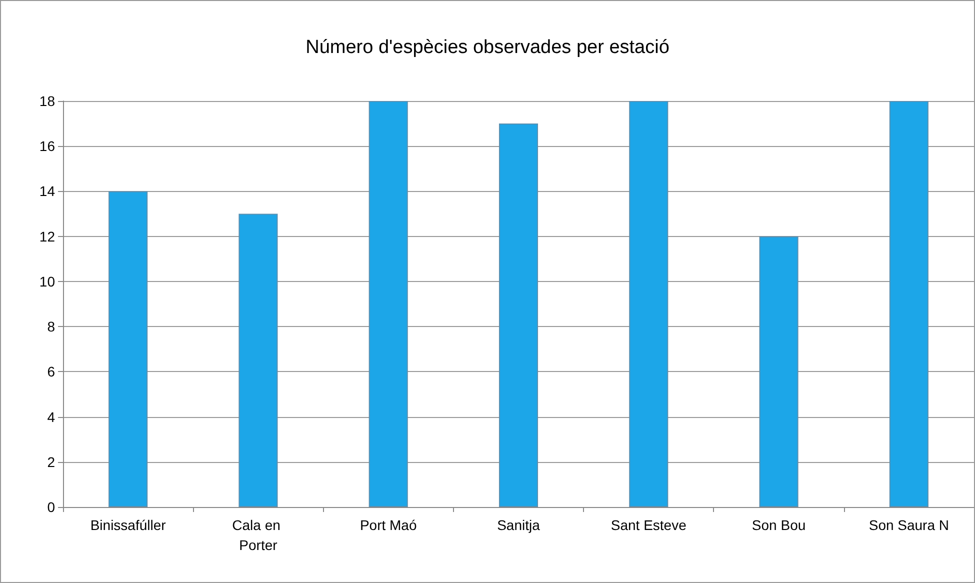  What do you see at coordinates (47, 236) in the screenshot?
I see `y-tick-label: 12` at bounding box center [47, 236].